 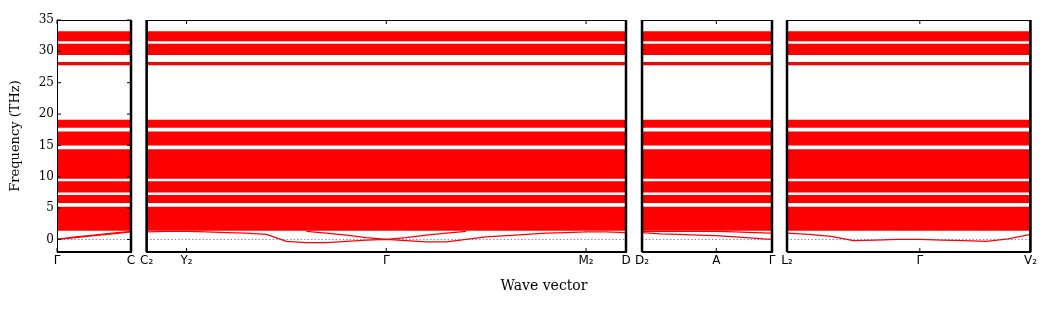 What do you see at coordinates (186, 260) in the screenshot?
I see `x-tick-label: Y₂` at bounding box center [186, 260].